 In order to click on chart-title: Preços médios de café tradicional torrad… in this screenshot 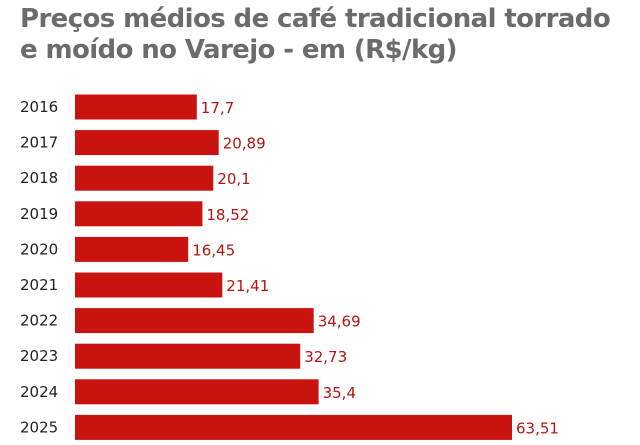, I will do `click(325, 35)`.